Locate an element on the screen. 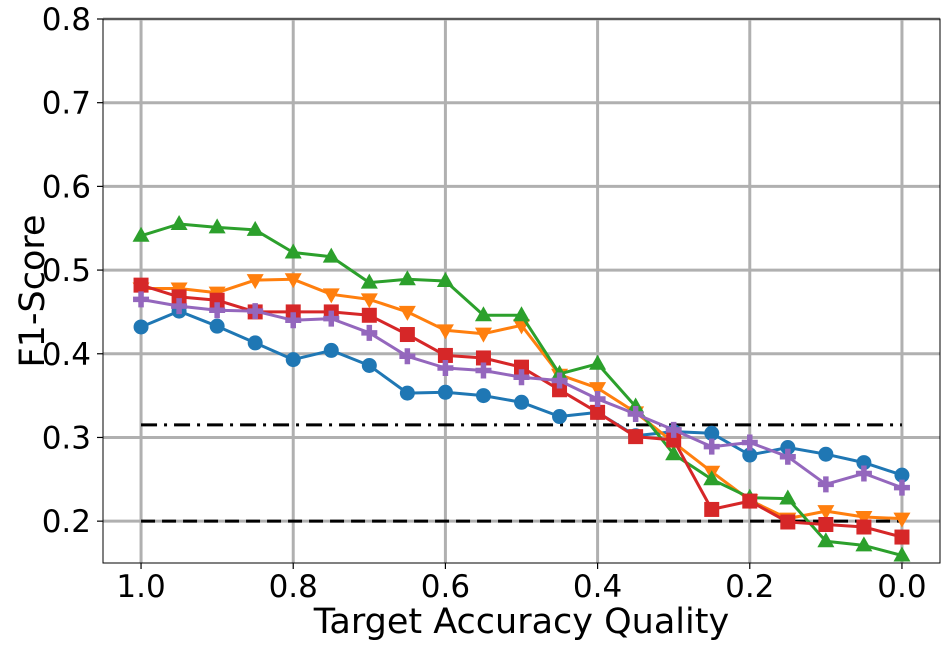 Image resolution: width=947 pixels, height=646 pixels. x-tick-label: 1.0 is located at coordinates (140, 587).